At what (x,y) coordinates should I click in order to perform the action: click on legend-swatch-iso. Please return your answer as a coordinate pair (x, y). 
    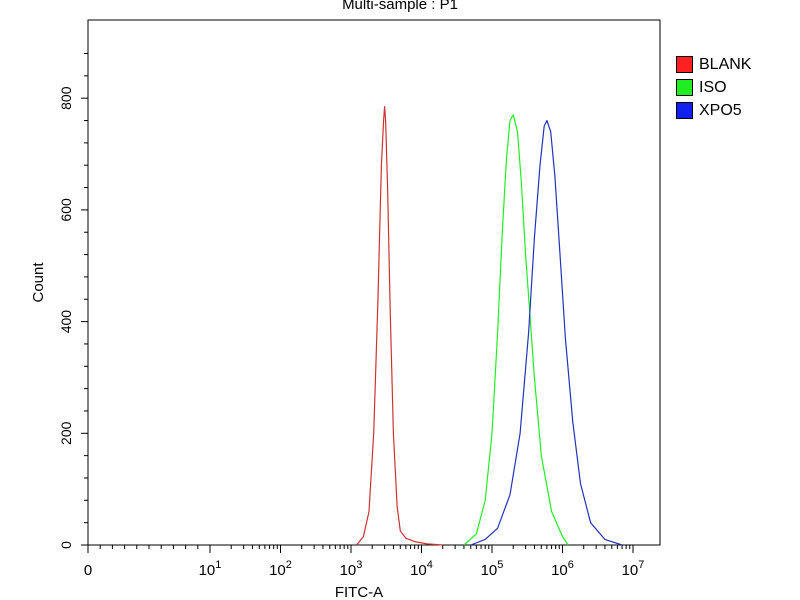
    Looking at the image, I should click on (684, 87).